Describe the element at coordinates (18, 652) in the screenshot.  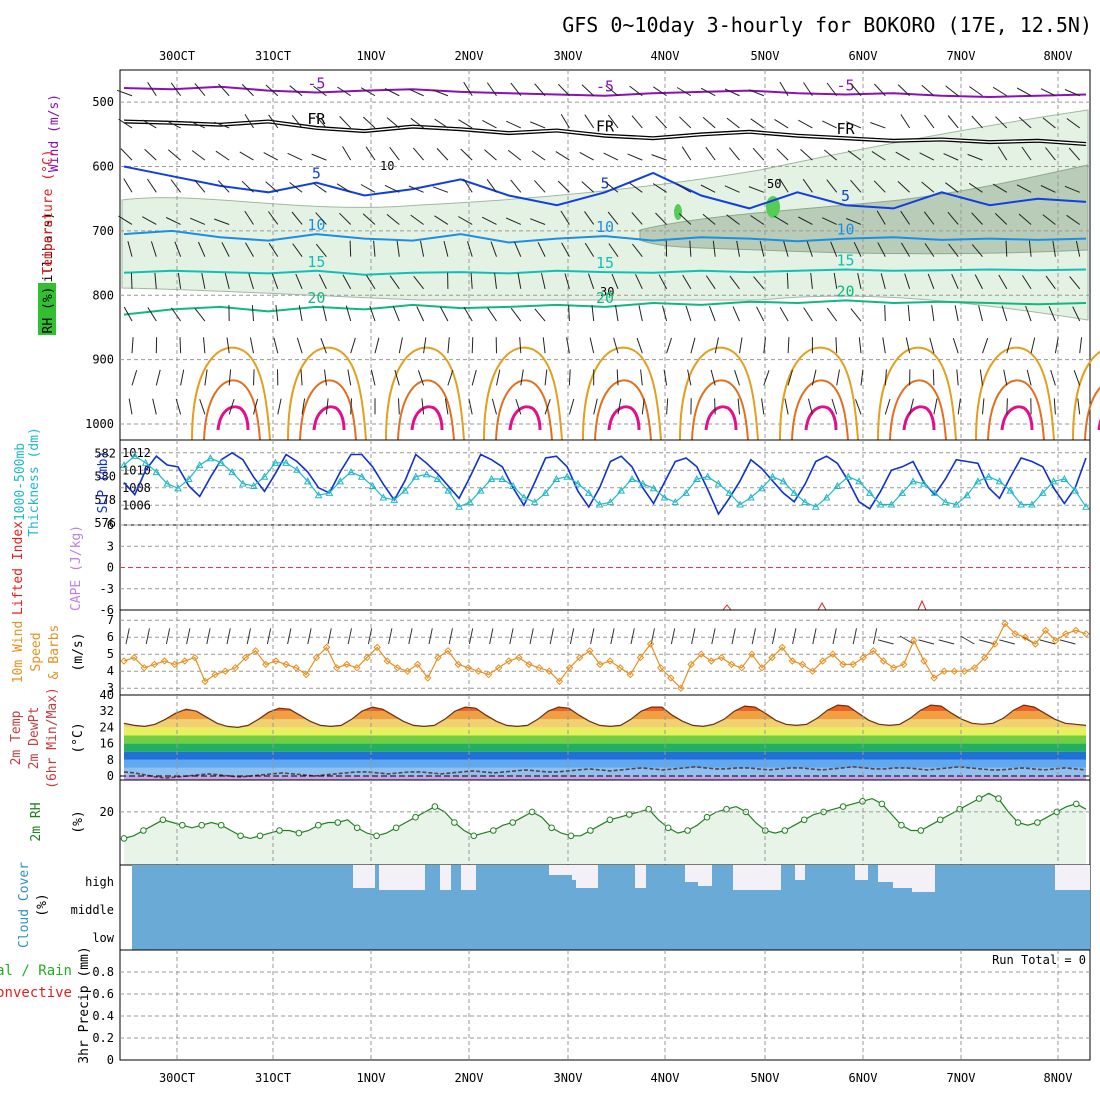
I see `wind-axis-label-1: 10m Wind` at that location.